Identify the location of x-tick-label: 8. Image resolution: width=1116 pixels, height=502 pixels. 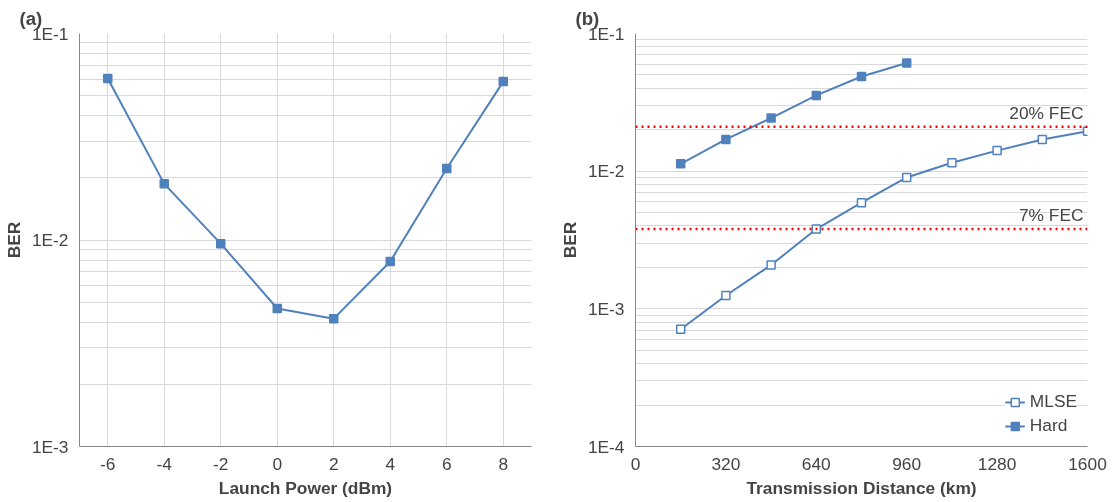
(503, 463).